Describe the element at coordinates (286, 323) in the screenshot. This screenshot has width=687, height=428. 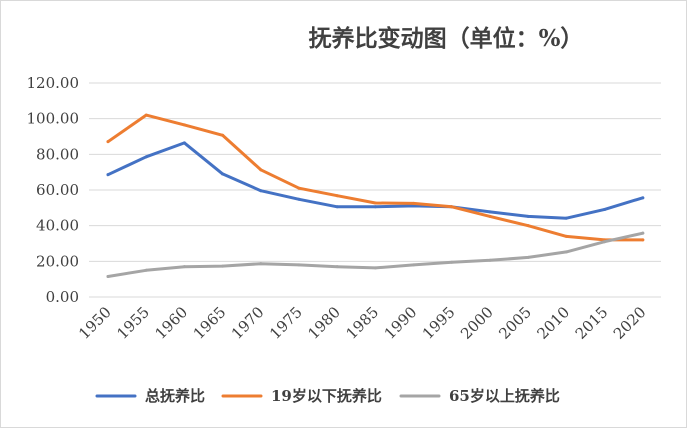
I see `x-tick-label: 1975` at that location.